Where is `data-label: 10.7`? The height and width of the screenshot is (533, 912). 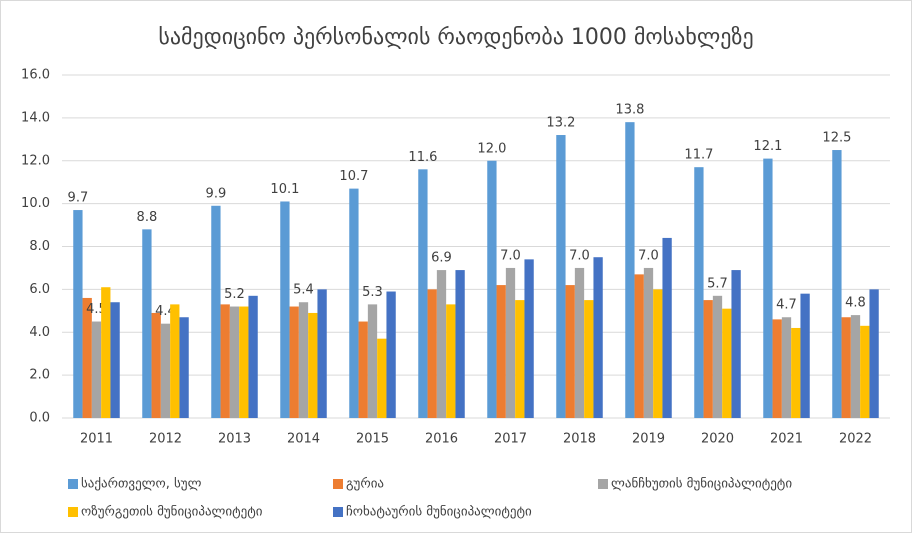
data-label: 10.7 is located at coordinates (353, 176).